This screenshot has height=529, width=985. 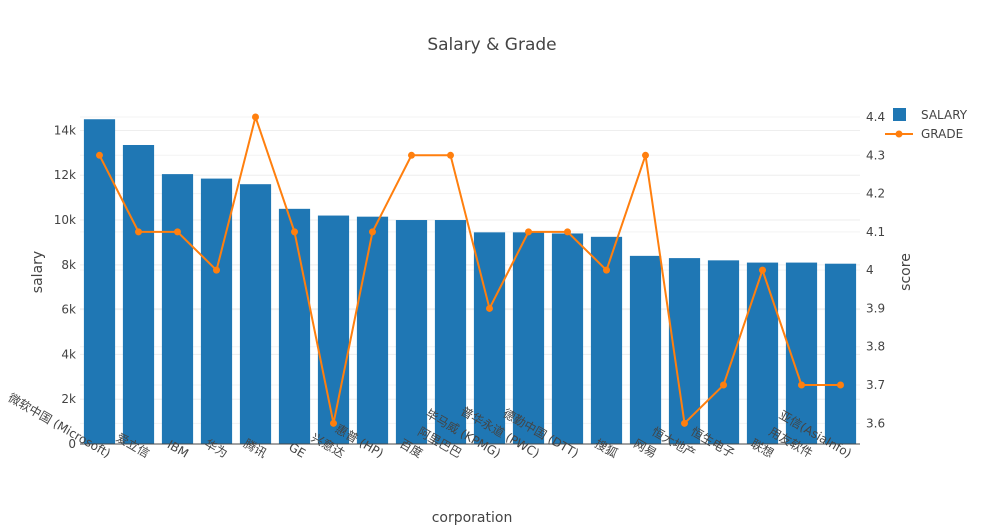 I want to click on y2-tick-label: 3.6, so click(x=875, y=423).